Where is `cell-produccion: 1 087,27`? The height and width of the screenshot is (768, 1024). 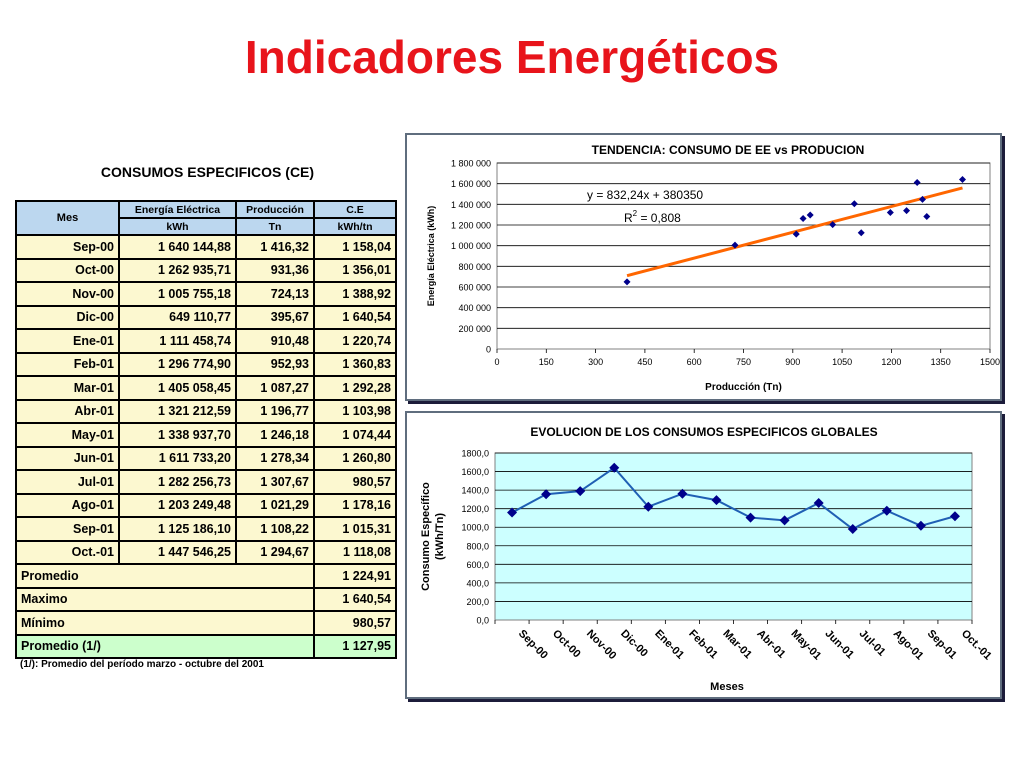 cell-produccion: 1 087,27 is located at coordinates (275, 388).